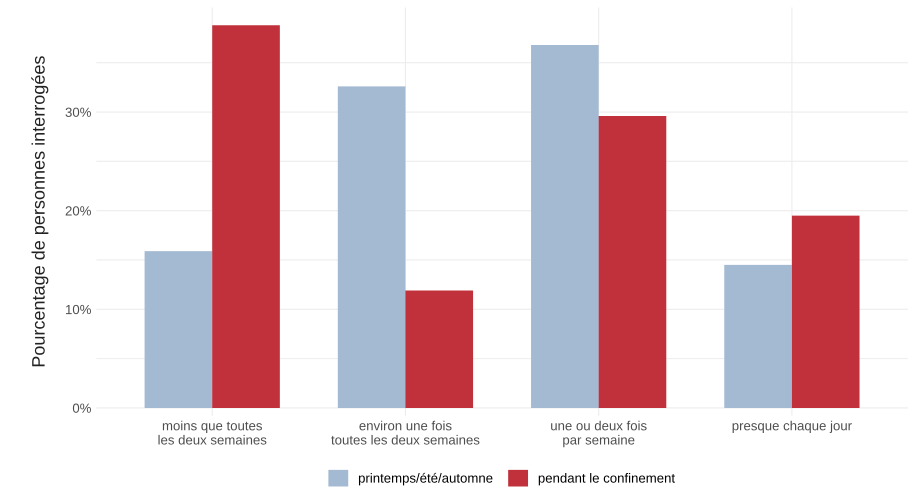 The image size is (917, 498). Describe the element at coordinates (405, 432) in the screenshot. I see `x-tick-label: environ une fois toutes les deux semaines` at that location.